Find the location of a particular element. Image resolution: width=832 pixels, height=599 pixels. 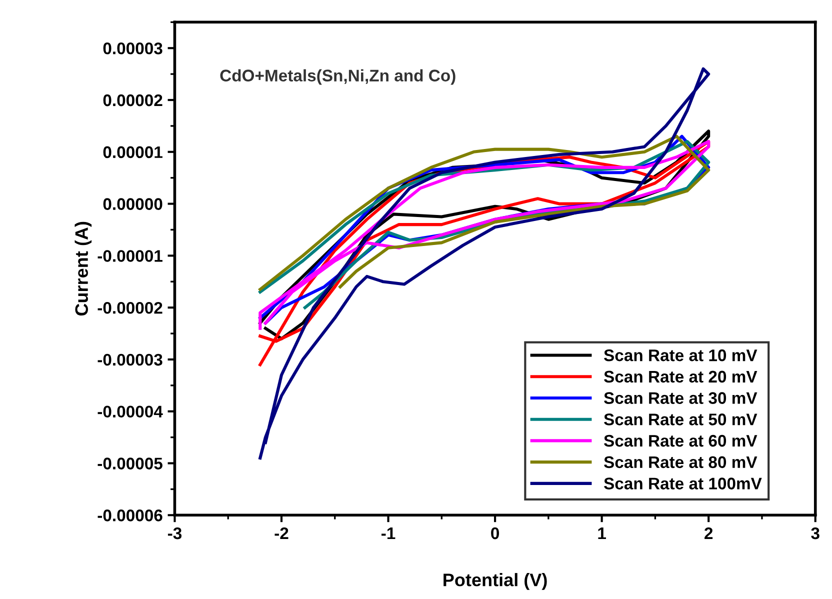

x-tick-label: -2 is located at coordinates (281, 533).